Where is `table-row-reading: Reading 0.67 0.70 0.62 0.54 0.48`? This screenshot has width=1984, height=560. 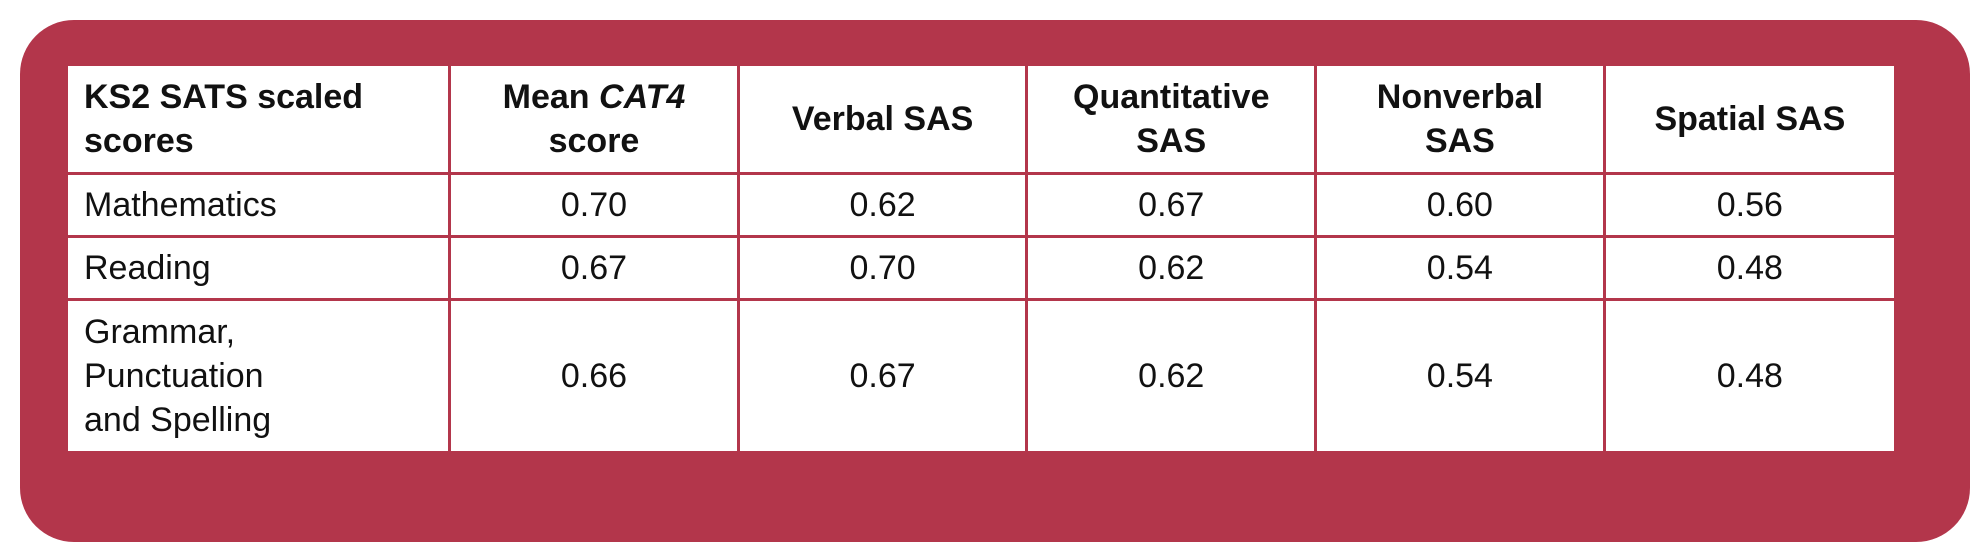 table-row-reading: Reading 0.67 0.70 0.62 0.54 0.48 is located at coordinates (981, 268).